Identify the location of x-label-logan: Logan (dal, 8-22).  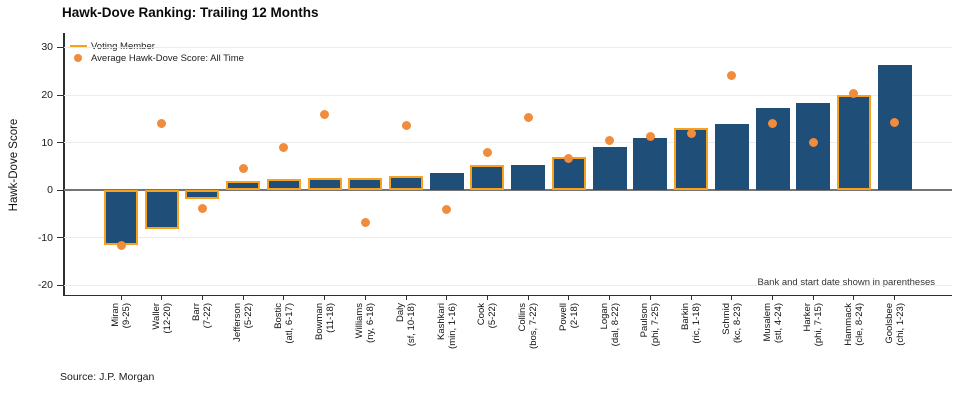
(610, 338).